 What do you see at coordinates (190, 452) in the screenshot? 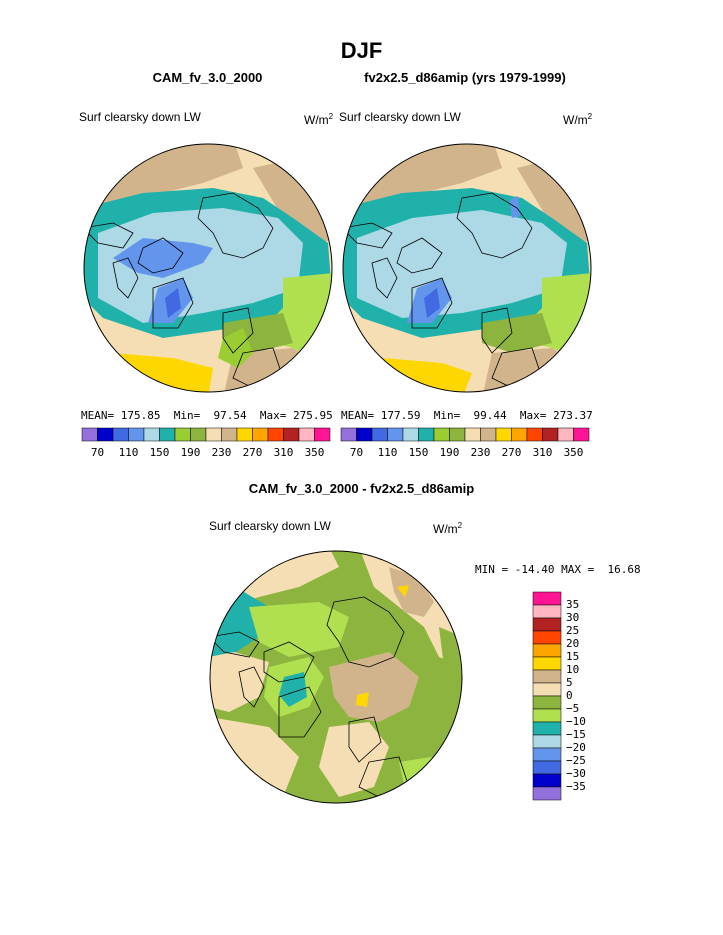
I see `panel-1-colorbar-tick-label: 190` at bounding box center [190, 452].